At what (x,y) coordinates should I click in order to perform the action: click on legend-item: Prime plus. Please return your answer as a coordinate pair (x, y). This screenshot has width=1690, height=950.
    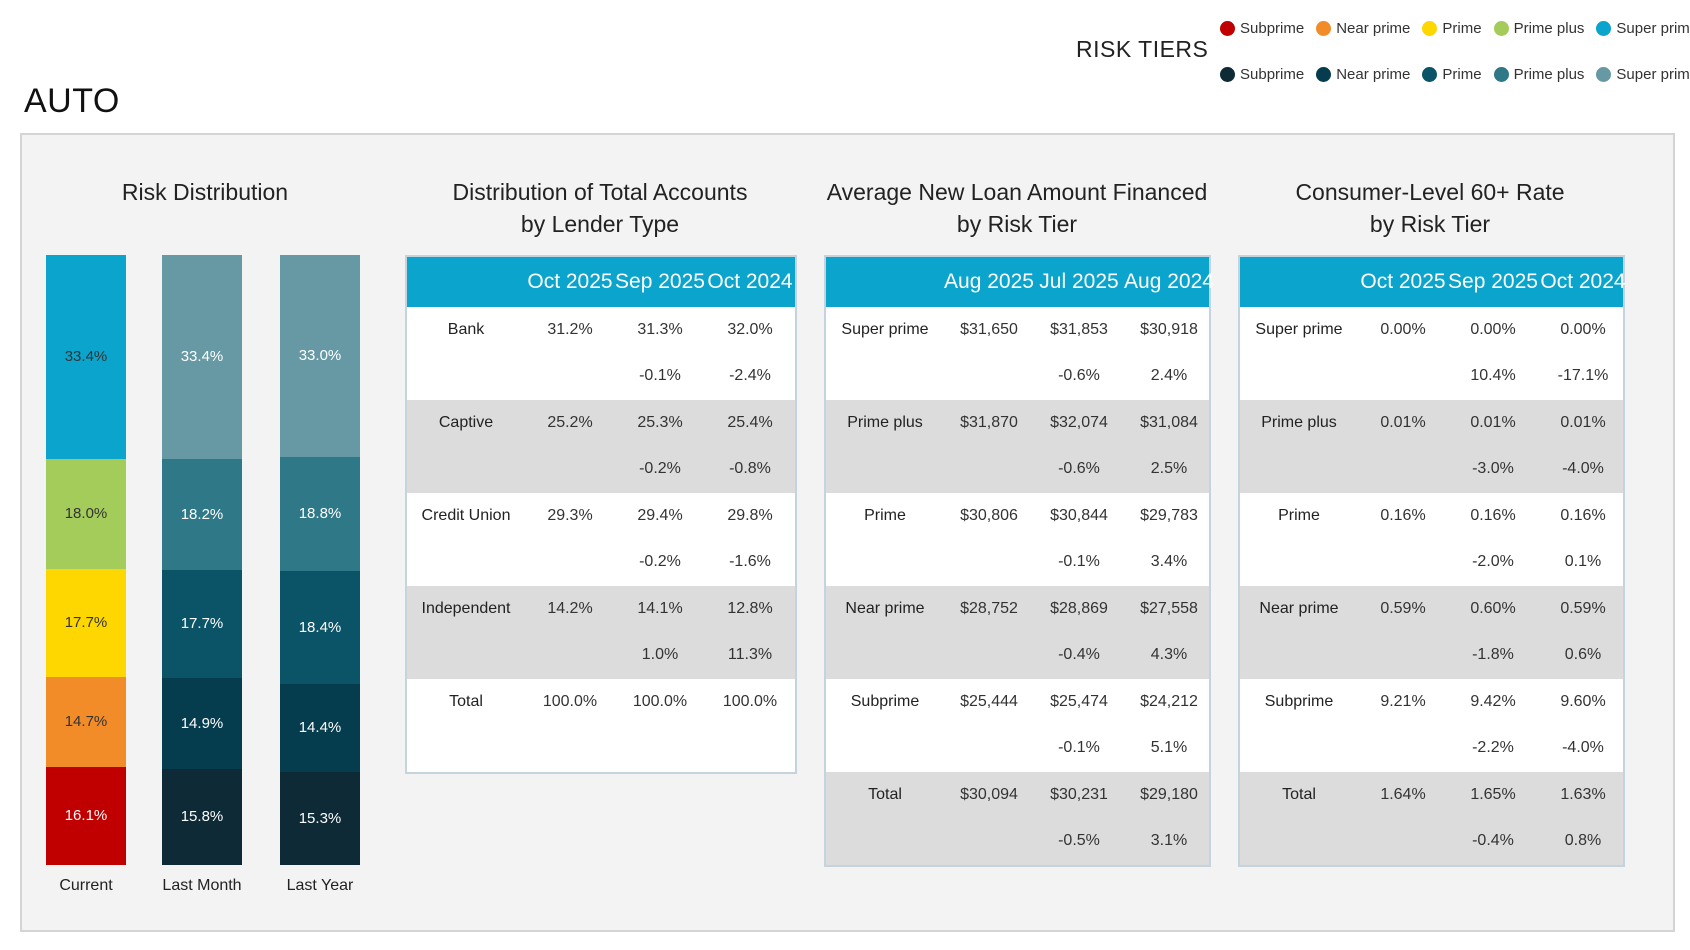
    Looking at the image, I should click on (1539, 28).